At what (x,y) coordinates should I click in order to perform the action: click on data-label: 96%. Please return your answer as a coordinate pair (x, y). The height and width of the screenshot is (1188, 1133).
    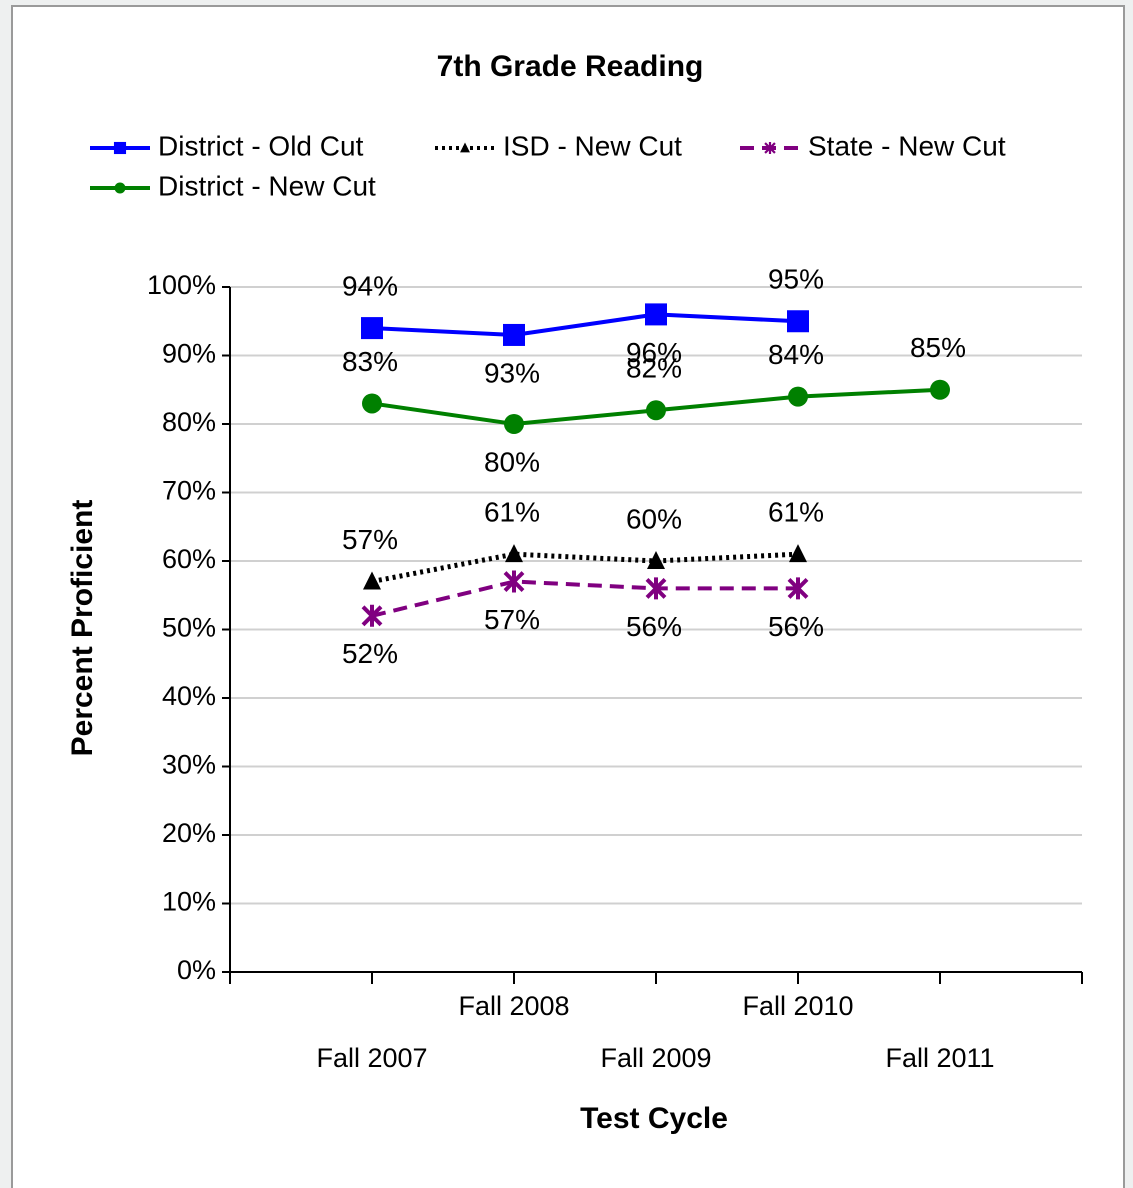
    Looking at the image, I should click on (654, 352).